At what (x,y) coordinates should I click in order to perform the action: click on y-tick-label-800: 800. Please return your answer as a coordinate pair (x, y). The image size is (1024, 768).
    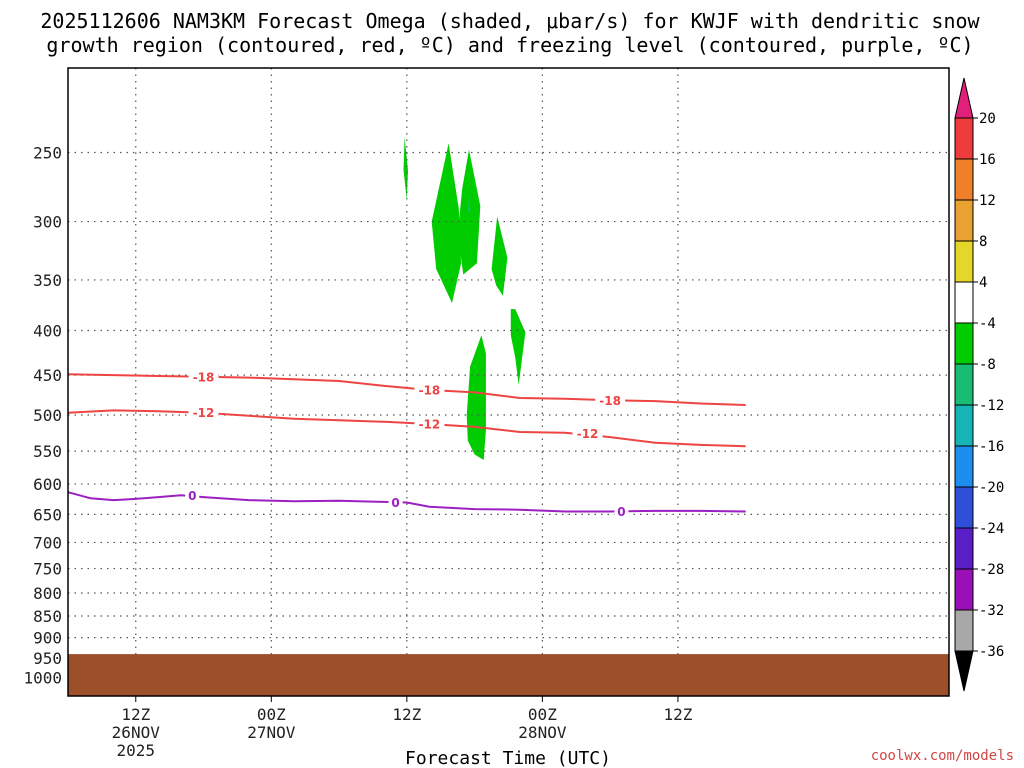
    Looking at the image, I should click on (47, 593).